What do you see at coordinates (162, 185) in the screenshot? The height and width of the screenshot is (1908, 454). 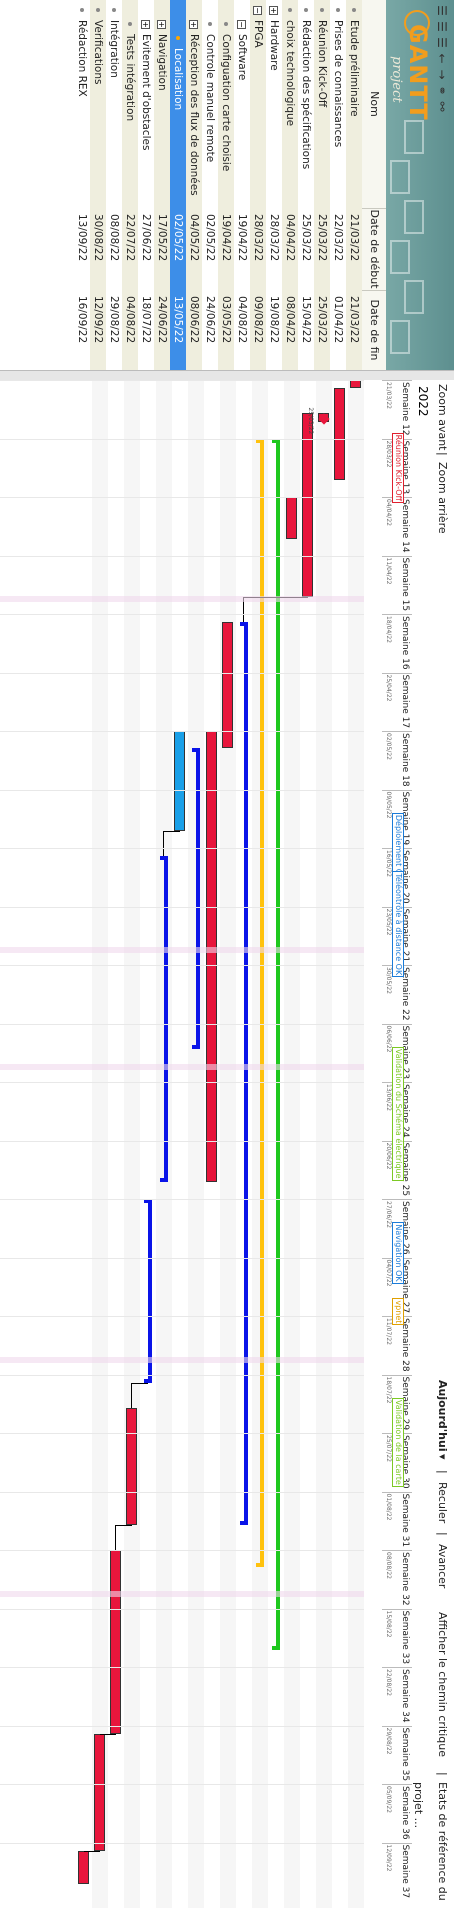 I see `task-row: + Navigation 17/05/22 24/06/22` at bounding box center [162, 185].